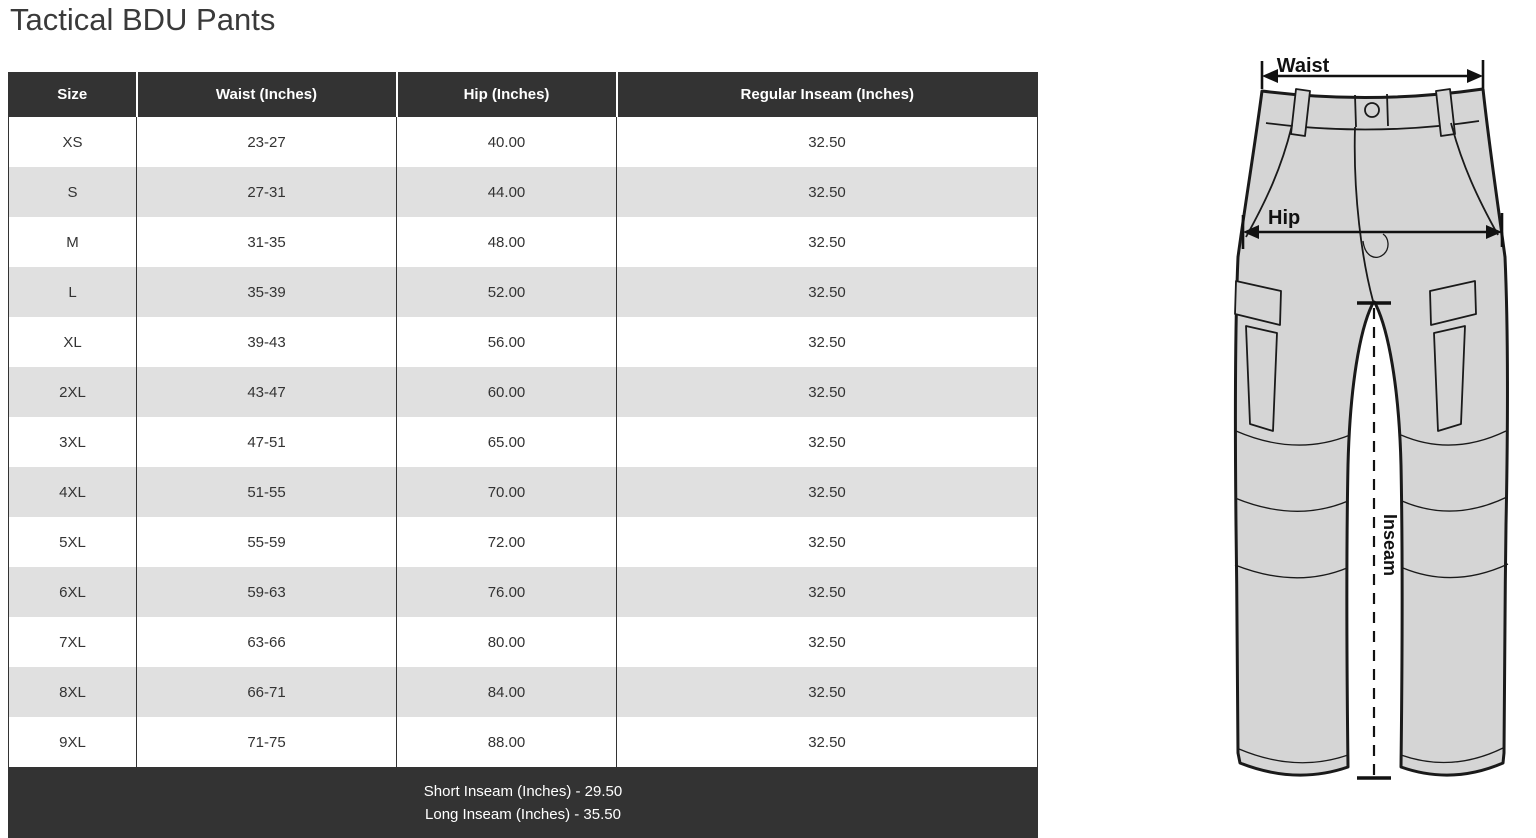 The image size is (1536, 838). What do you see at coordinates (72, 742) in the screenshot?
I see `cell-size: 9XL` at bounding box center [72, 742].